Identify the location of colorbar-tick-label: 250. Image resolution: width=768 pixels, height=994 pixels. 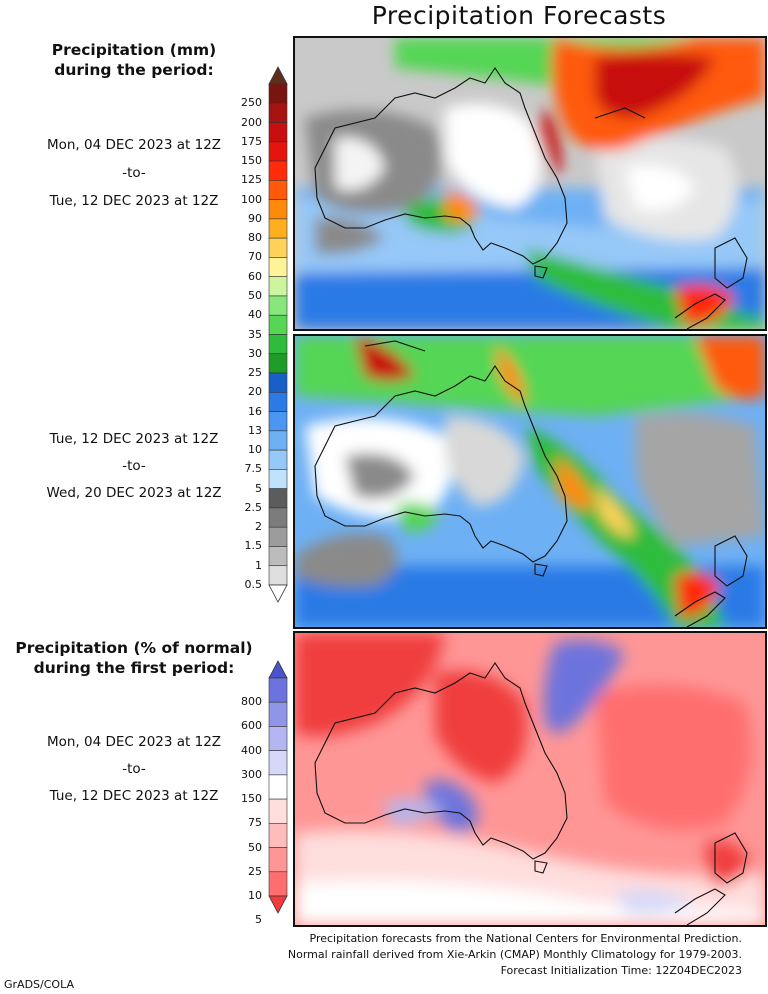
(251, 103).